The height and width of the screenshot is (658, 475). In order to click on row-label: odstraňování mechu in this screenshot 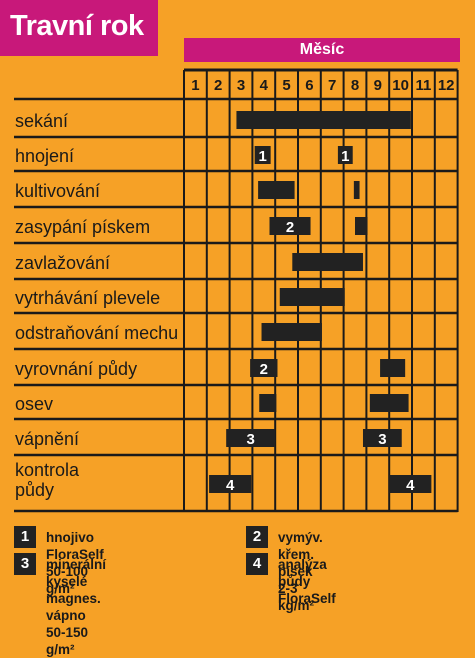, I will do `click(96, 333)`.